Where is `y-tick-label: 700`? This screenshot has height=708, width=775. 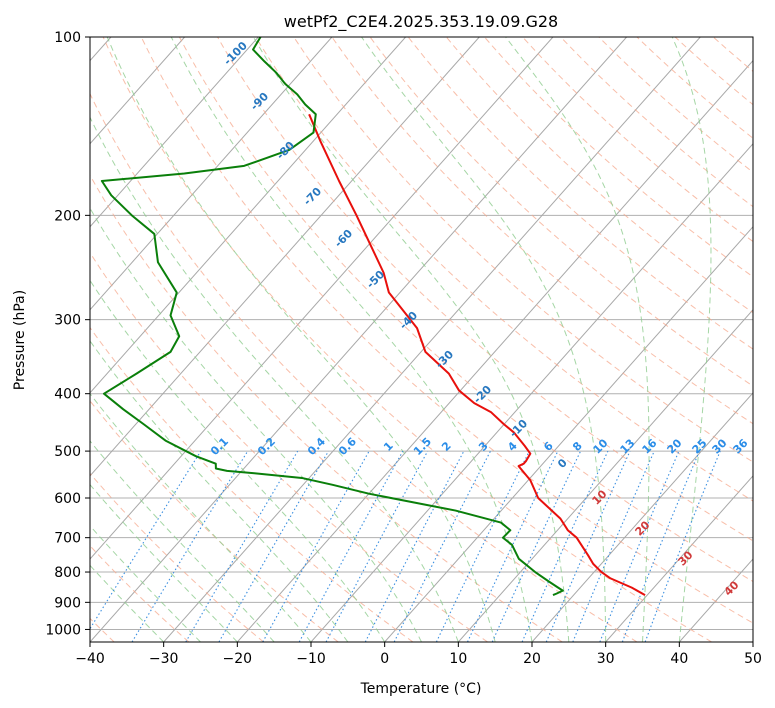 y-tick-label: 700 is located at coordinates (67, 539).